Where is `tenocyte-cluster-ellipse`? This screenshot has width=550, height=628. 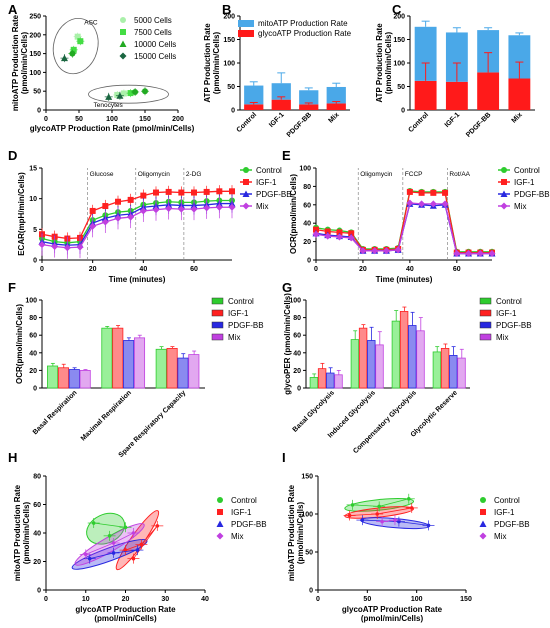 tenocyte-cluster-ellipse is located at coordinates (128, 94).